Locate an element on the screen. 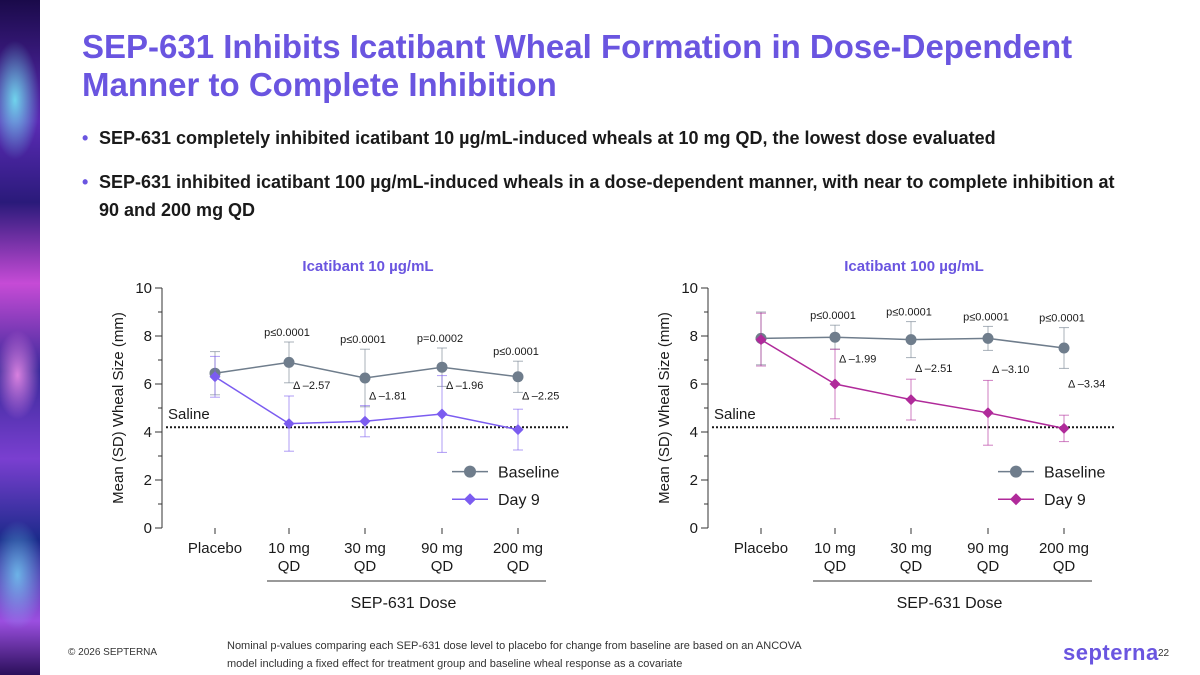  page-number: 22 is located at coordinates (1164, 653).